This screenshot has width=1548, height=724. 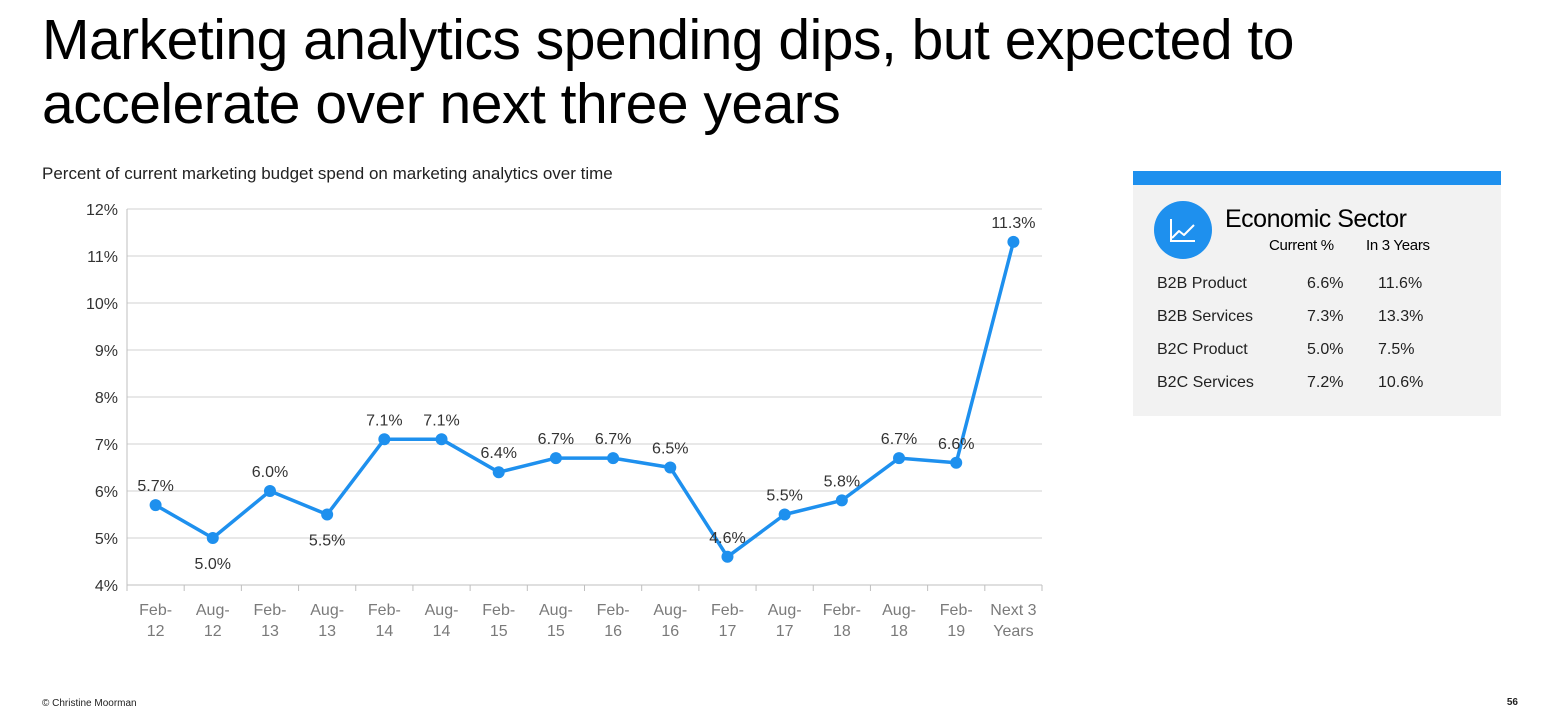 I want to click on sector-future-value: 13.3%, so click(x=1401, y=316).